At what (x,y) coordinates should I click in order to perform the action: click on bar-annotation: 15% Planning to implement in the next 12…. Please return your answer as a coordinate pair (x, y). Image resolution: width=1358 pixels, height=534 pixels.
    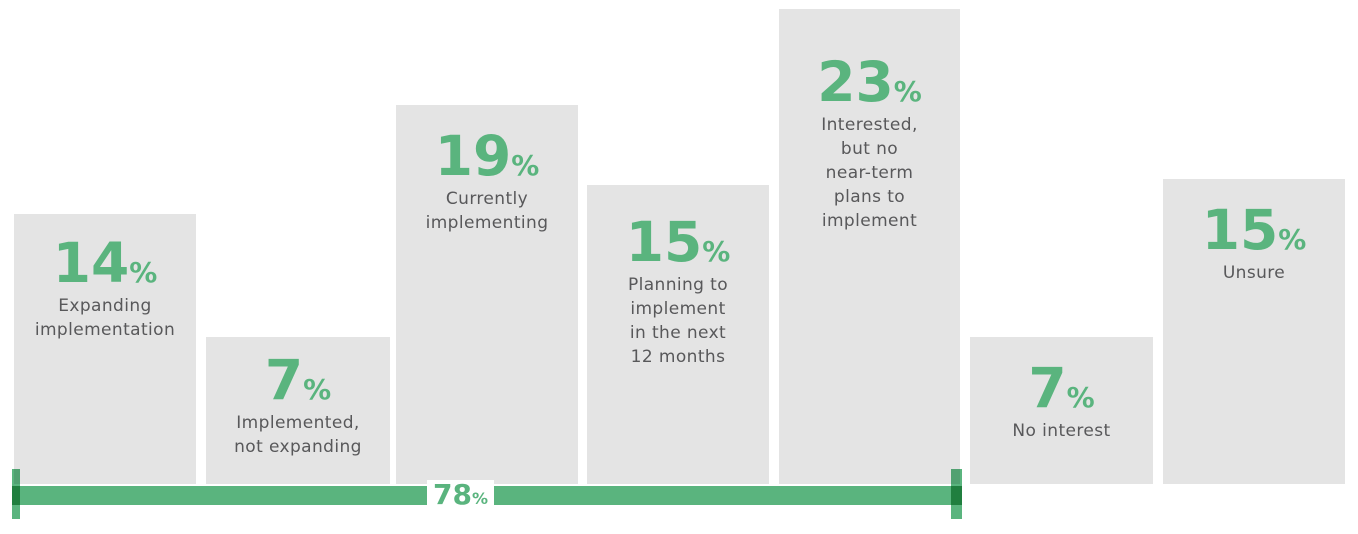
    Looking at the image, I should click on (678, 292).